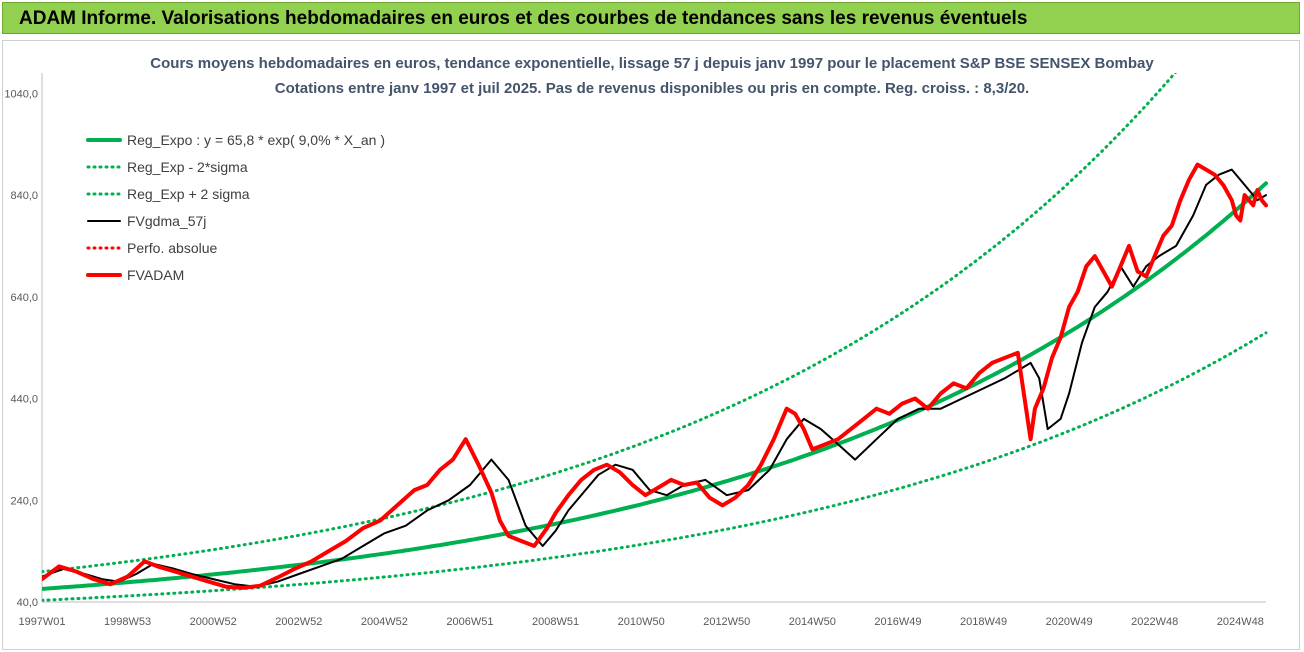  What do you see at coordinates (384, 622) in the screenshot?
I see `x-tick-label: 2004W52` at bounding box center [384, 622].